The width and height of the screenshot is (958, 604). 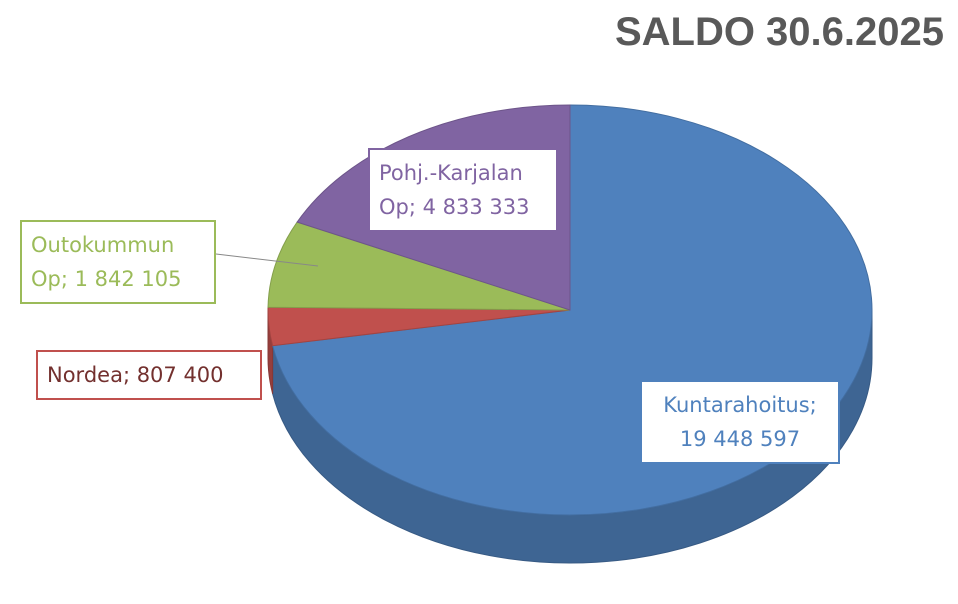 What do you see at coordinates (267, 260) in the screenshot?
I see `leader-line` at bounding box center [267, 260].